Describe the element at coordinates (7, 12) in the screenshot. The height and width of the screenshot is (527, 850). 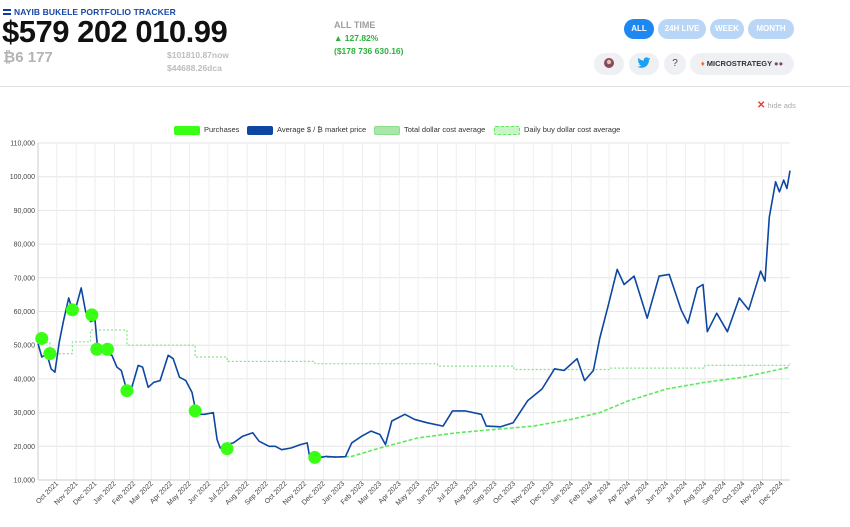
I see `el-salvador-flag-icon` at that location.